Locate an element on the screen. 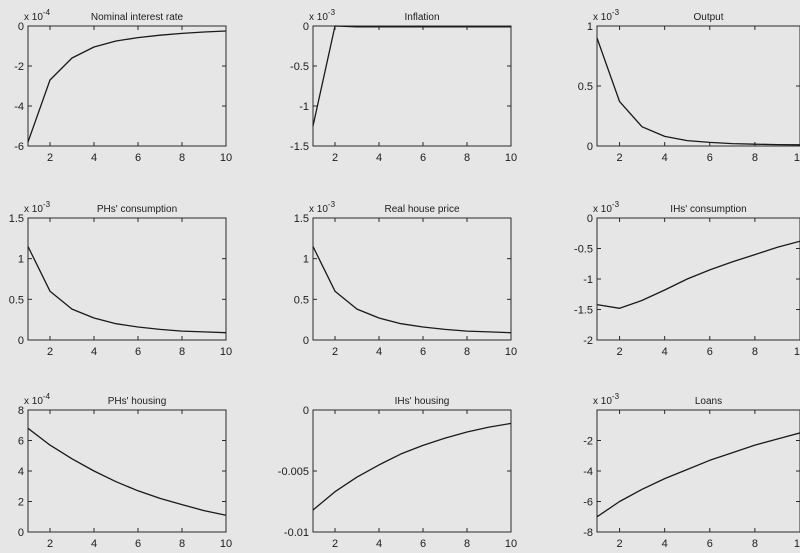  chart-title: IHs' consumption is located at coordinates (708, 209).